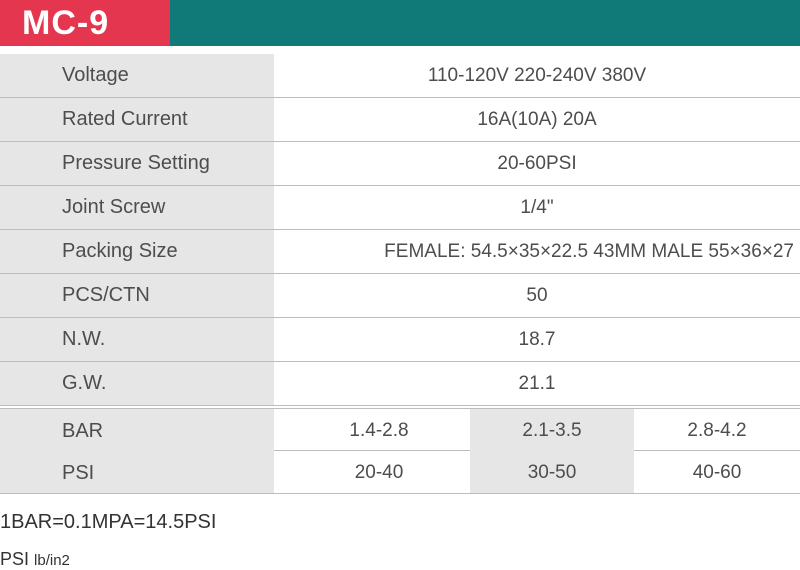  I want to click on pressure-row-psi: PSI 20-40 30-50 40-60, so click(400, 472).